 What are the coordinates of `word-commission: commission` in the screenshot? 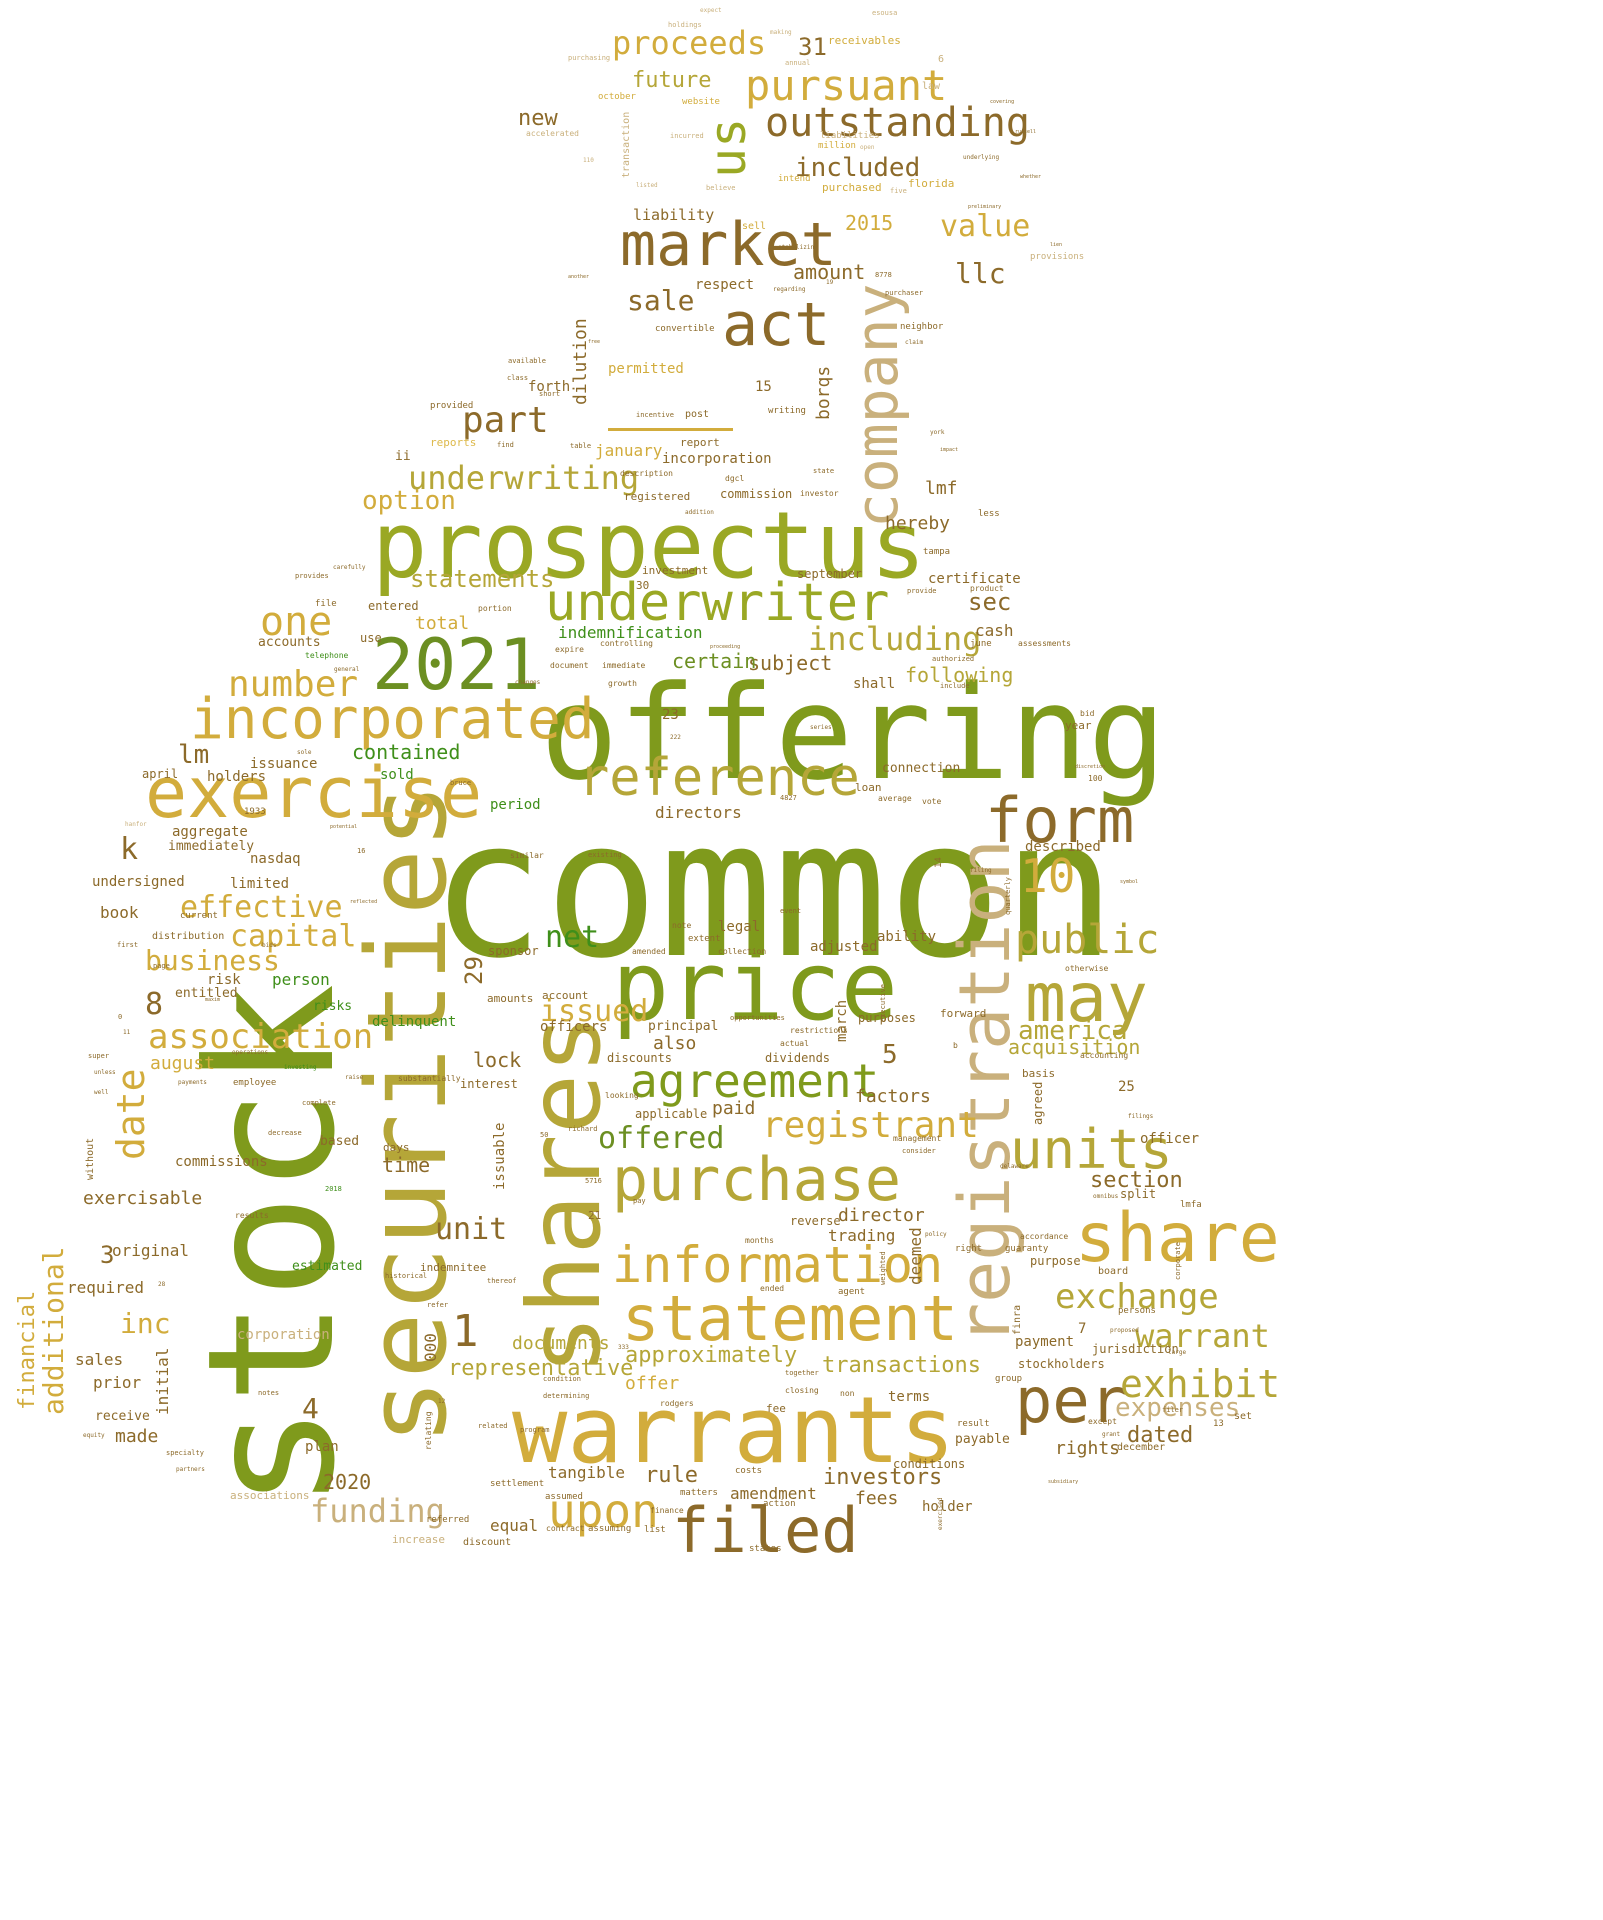 It's located at (756, 494).